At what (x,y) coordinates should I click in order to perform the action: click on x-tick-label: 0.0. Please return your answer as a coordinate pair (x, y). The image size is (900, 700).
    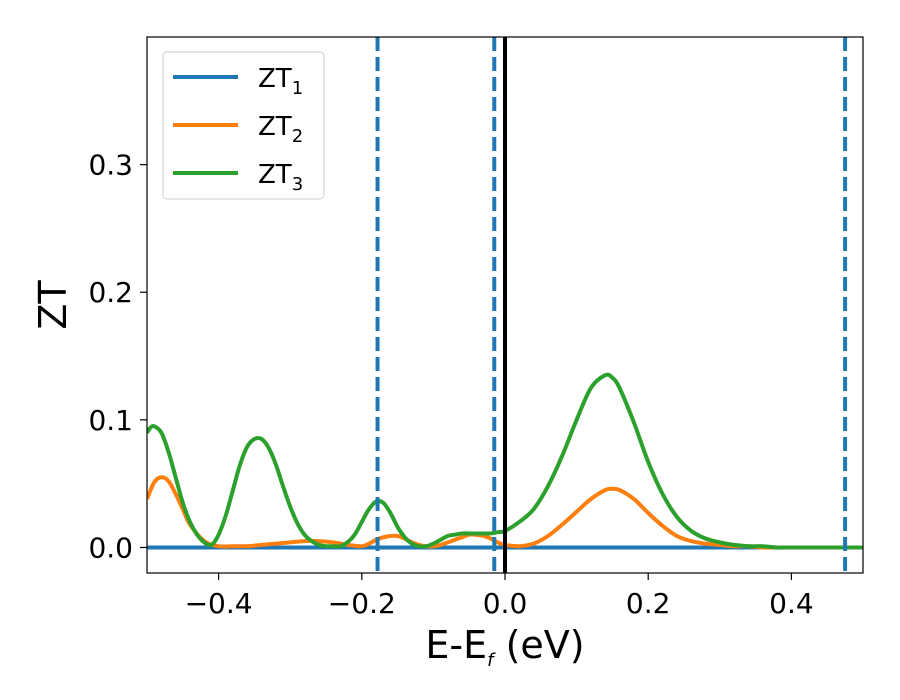
    Looking at the image, I should click on (505, 603).